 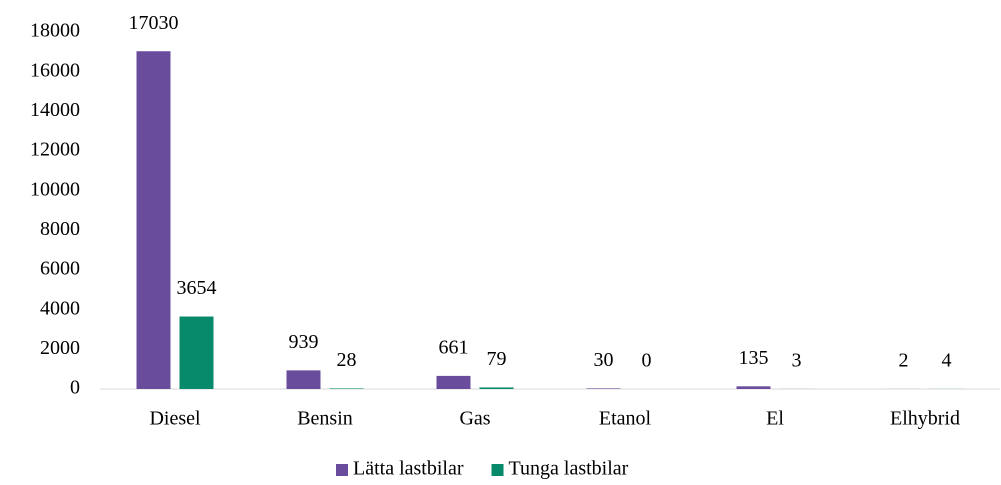 I want to click on x-tick-label: Gas, so click(x=474, y=419).